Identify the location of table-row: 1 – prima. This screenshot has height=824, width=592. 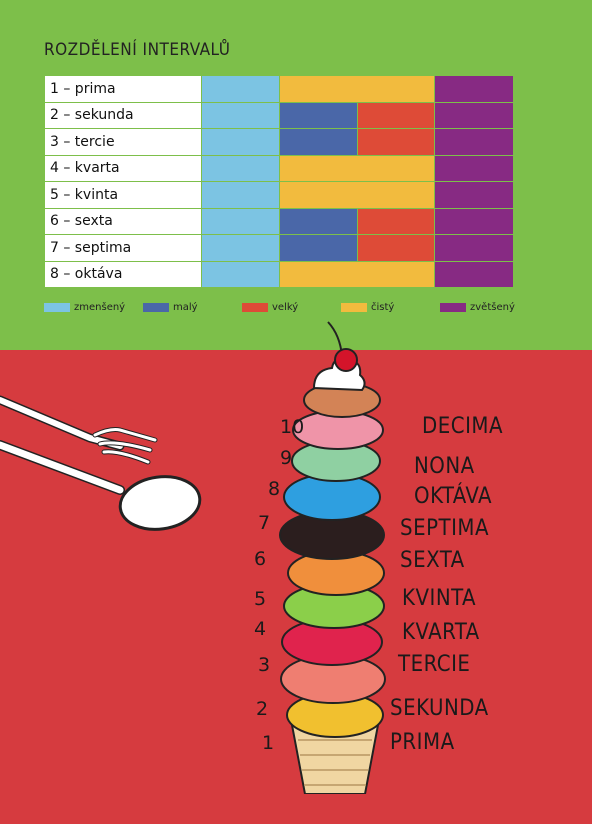
(279, 89).